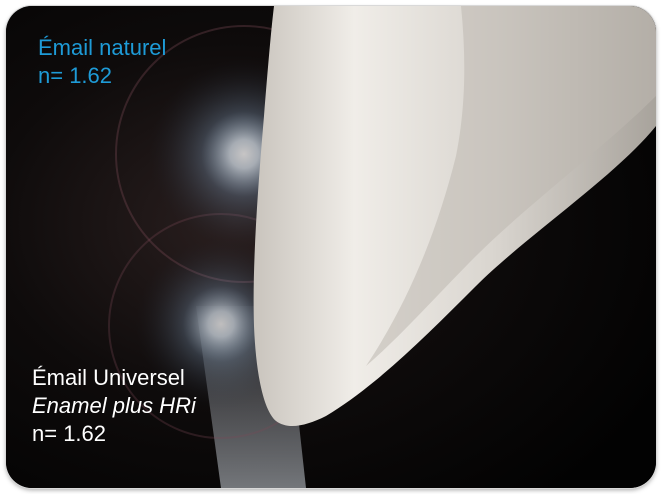 The width and height of the screenshot is (662, 494). I want to click on universal-enamel-index: n= 1.62, so click(69, 433).